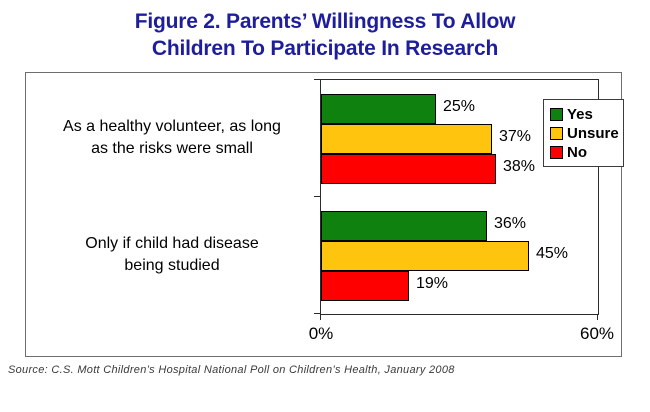  I want to click on x-axis-label-0: 0%, so click(321, 333).